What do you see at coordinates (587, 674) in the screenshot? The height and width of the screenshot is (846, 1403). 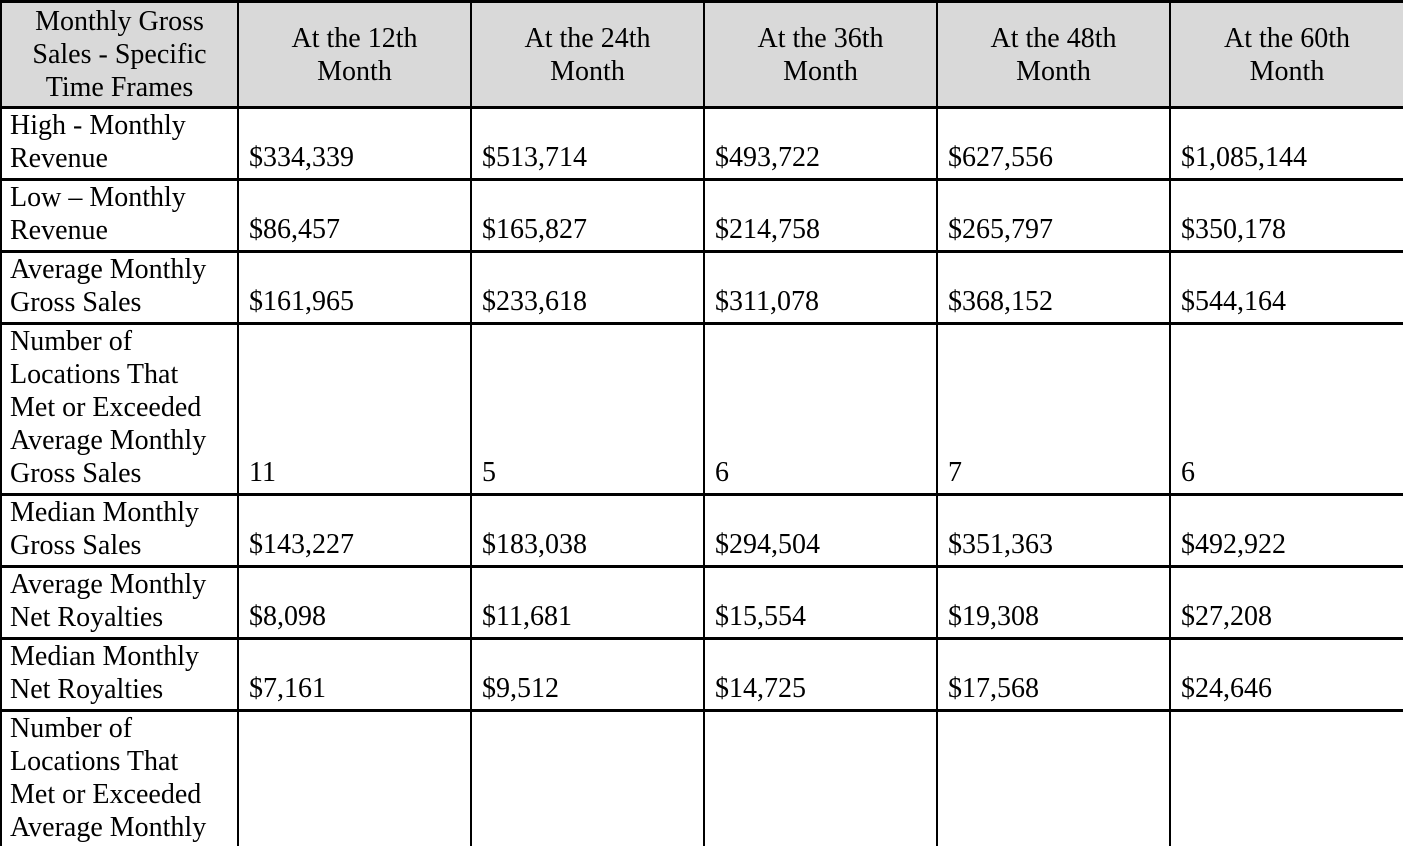 I see `value-cell: $9,512` at bounding box center [587, 674].